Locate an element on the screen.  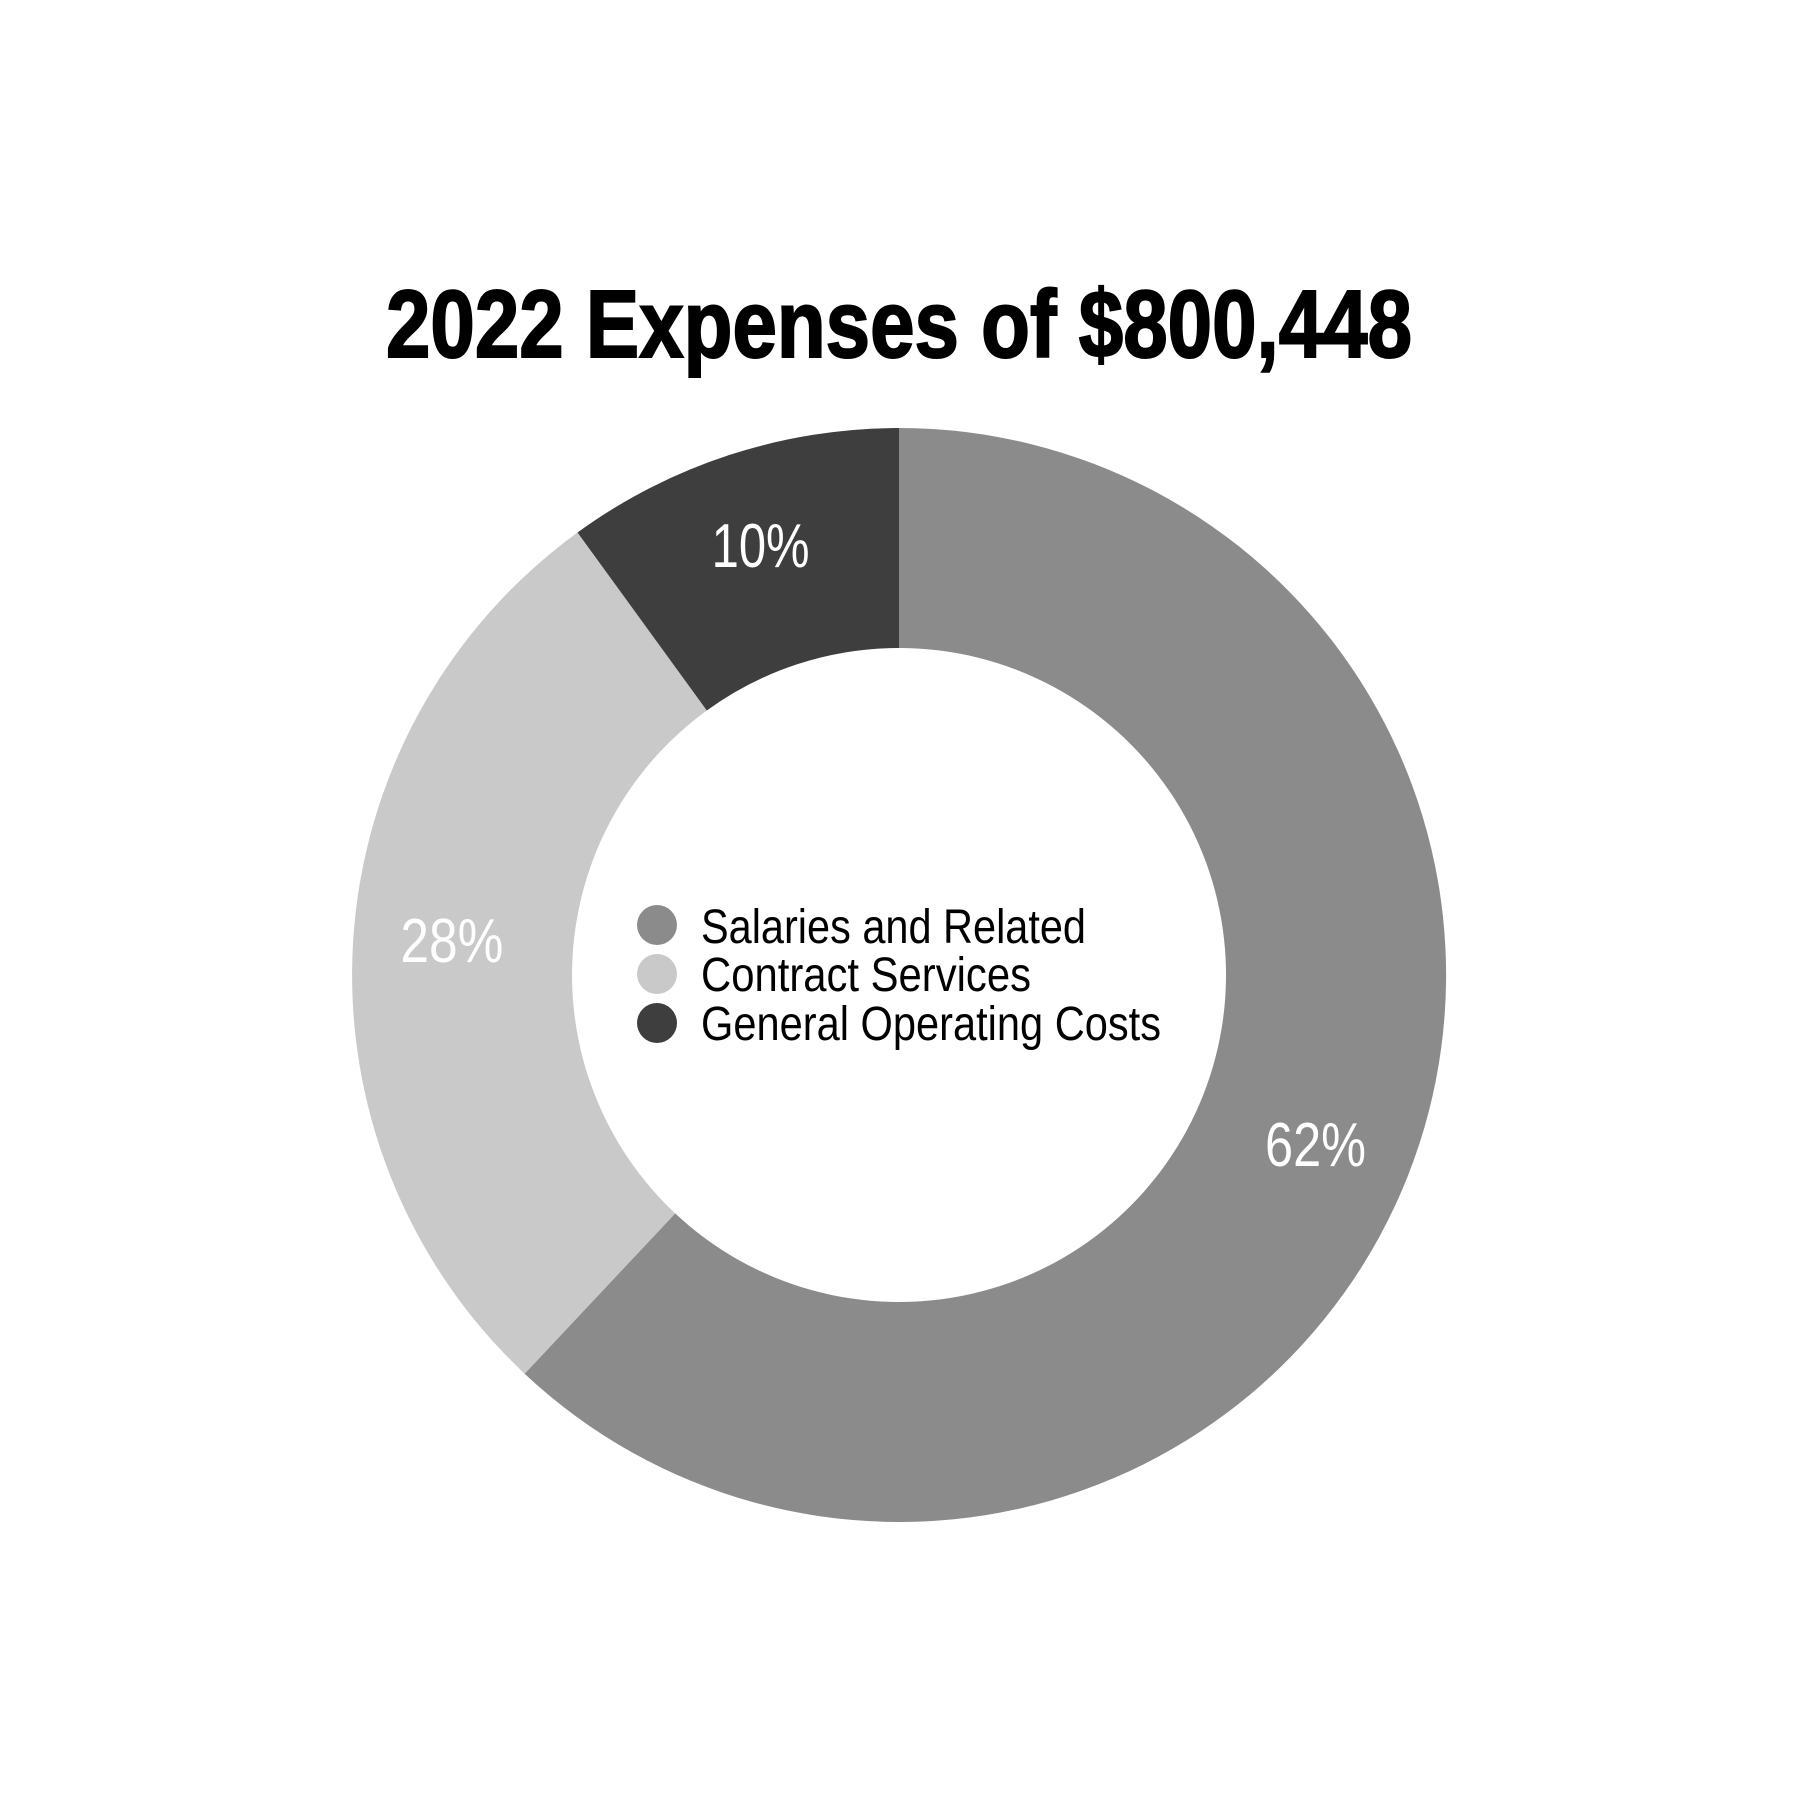
svg-text: 2022 Expenses of $800,448 is located at coordinates (899, 324).